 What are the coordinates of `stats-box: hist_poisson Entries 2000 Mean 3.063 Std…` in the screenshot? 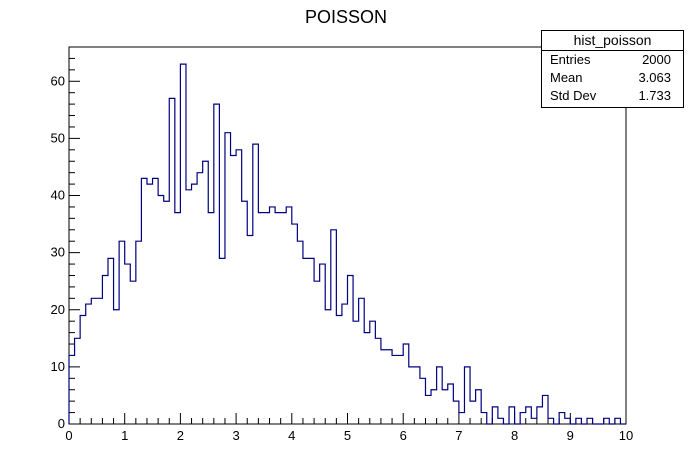 It's located at (612, 69).